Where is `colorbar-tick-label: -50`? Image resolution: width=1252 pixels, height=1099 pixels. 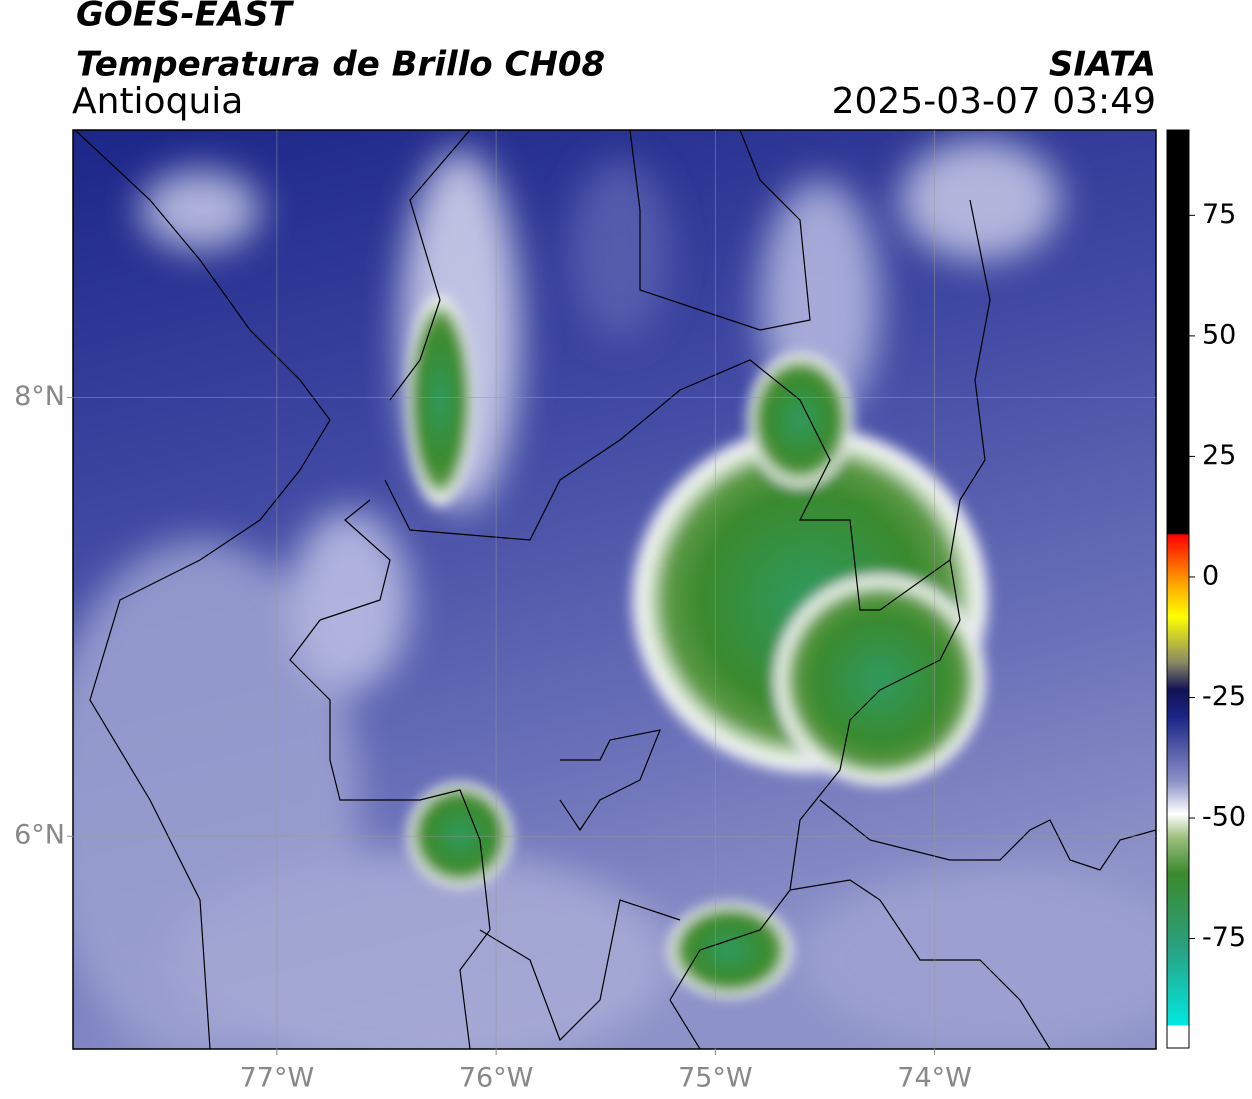
colorbar-tick-label: -50 is located at coordinates (1224, 817).